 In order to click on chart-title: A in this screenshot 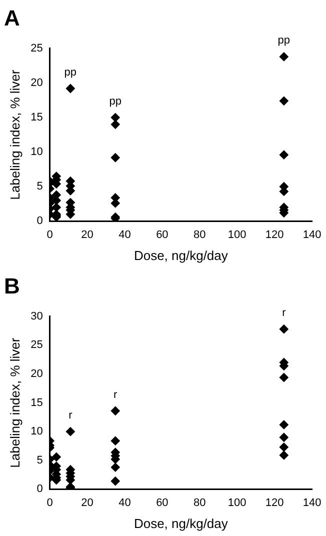, I will do `click(12, 17)`.